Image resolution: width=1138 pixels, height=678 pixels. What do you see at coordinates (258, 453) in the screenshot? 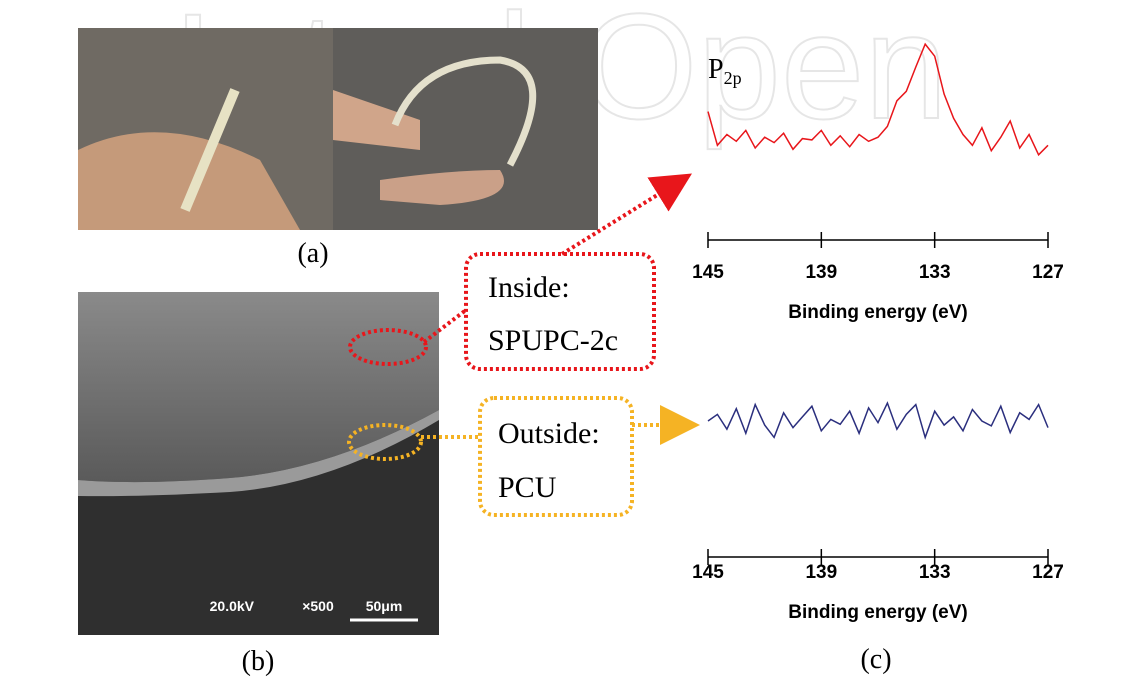
I see `sem-edge` at bounding box center [258, 453].